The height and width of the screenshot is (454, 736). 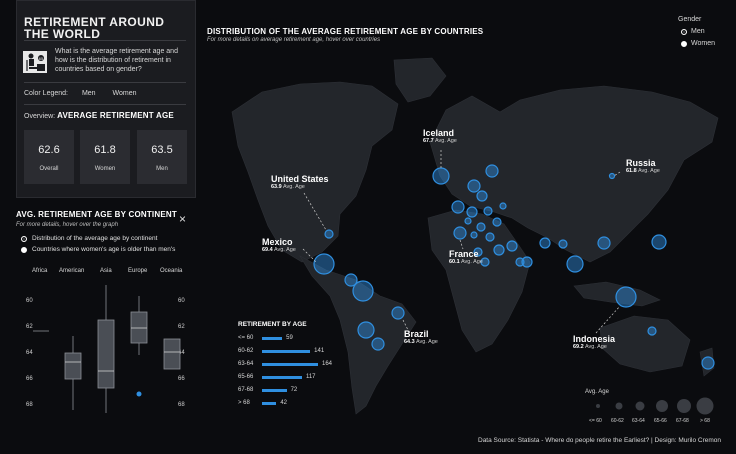 I want to click on country-name: Brazil, so click(x=416, y=334).